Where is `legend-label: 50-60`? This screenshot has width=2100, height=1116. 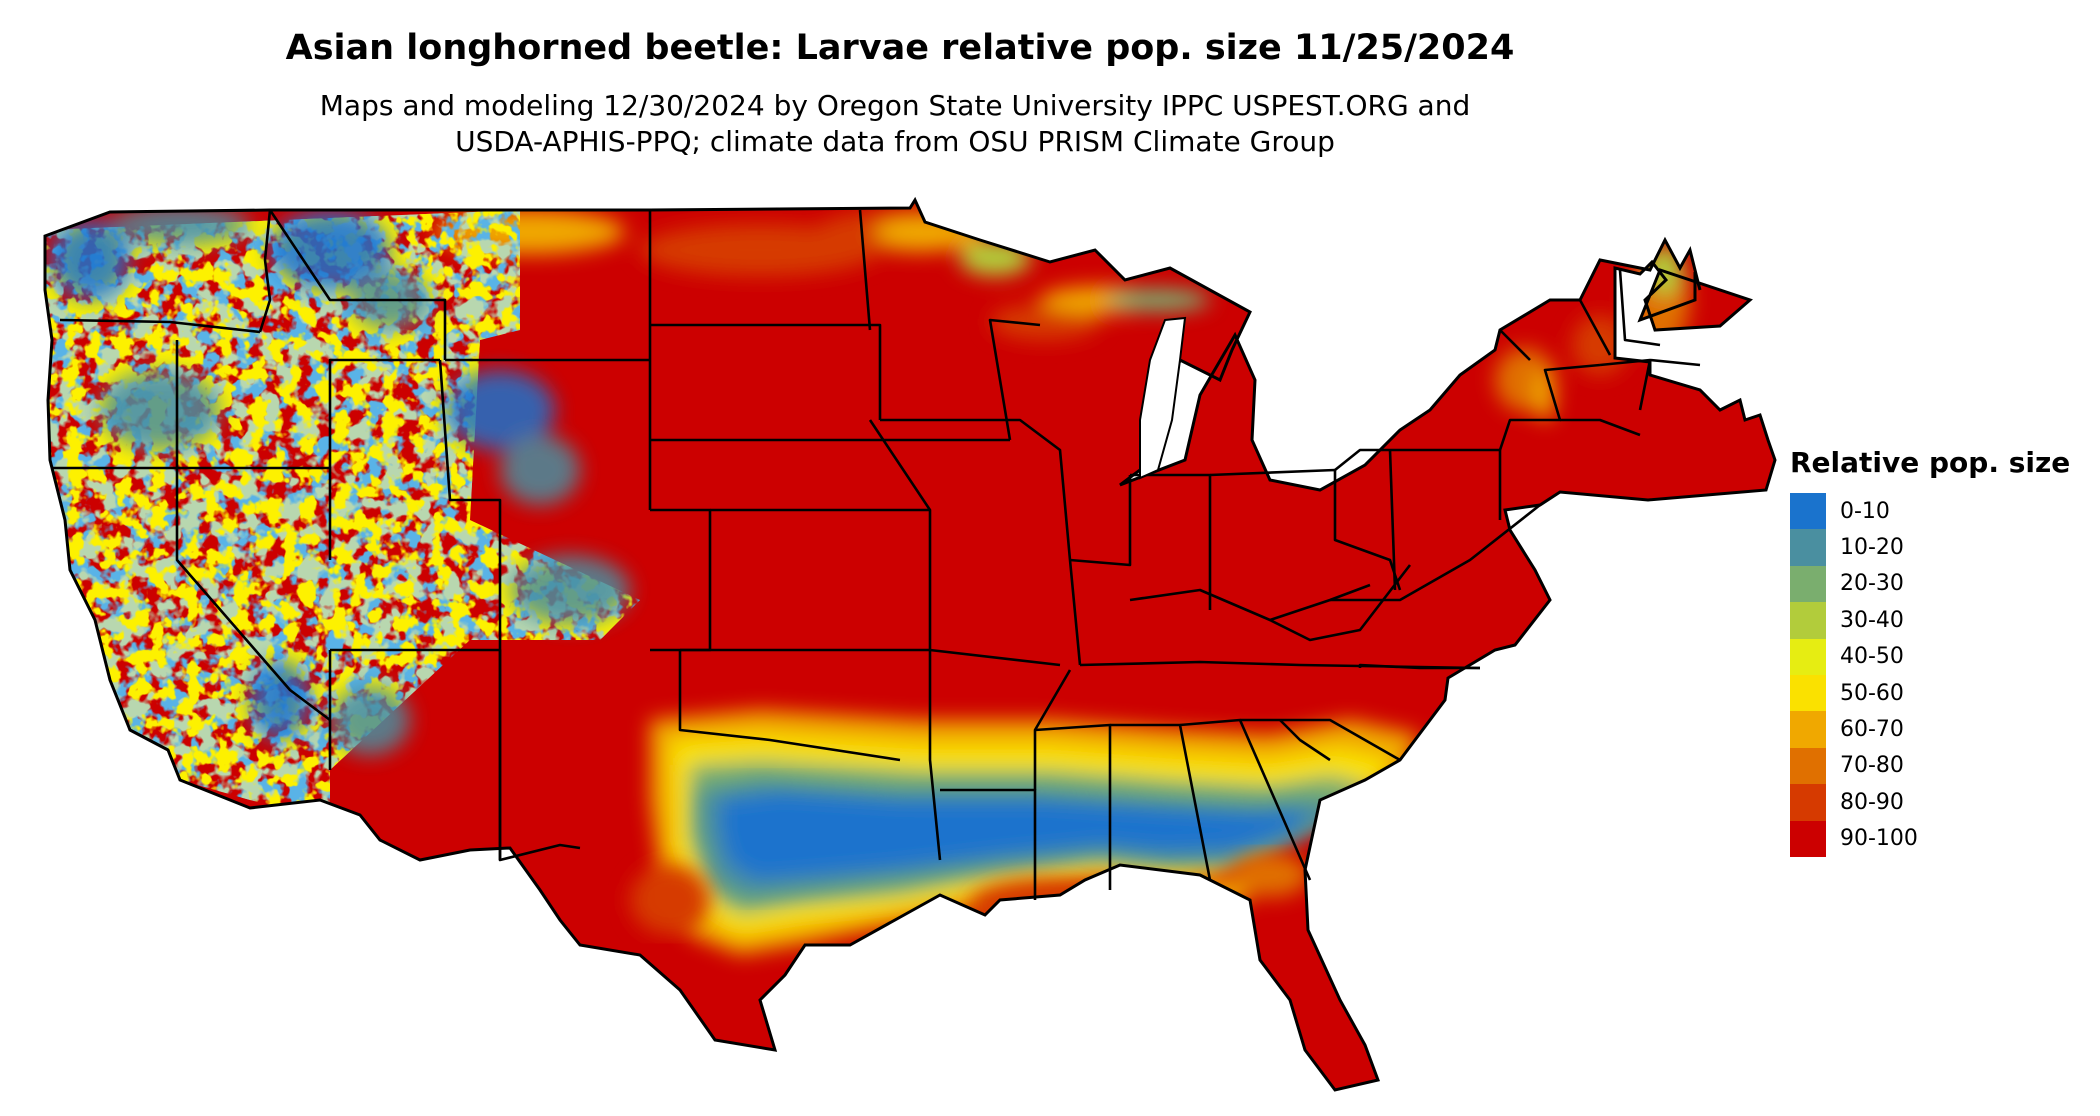
legend-label: 50-60 is located at coordinates (1872, 693).